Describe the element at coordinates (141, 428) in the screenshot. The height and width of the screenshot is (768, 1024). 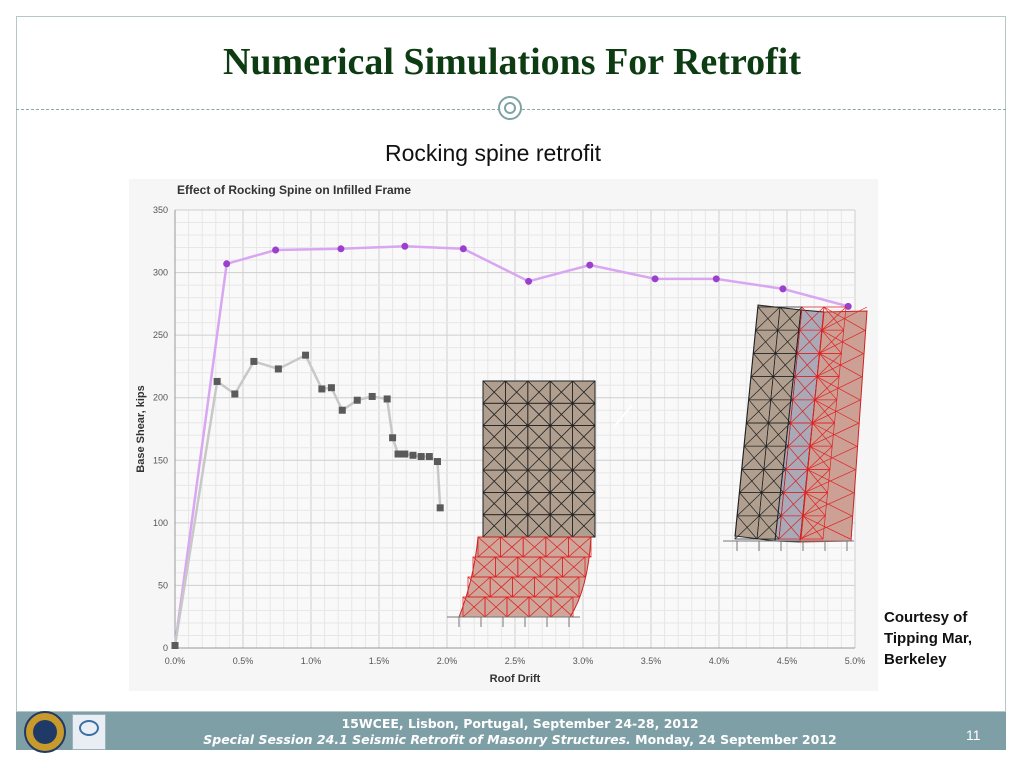
I see `y-axis-label: Base Shear, kips` at that location.